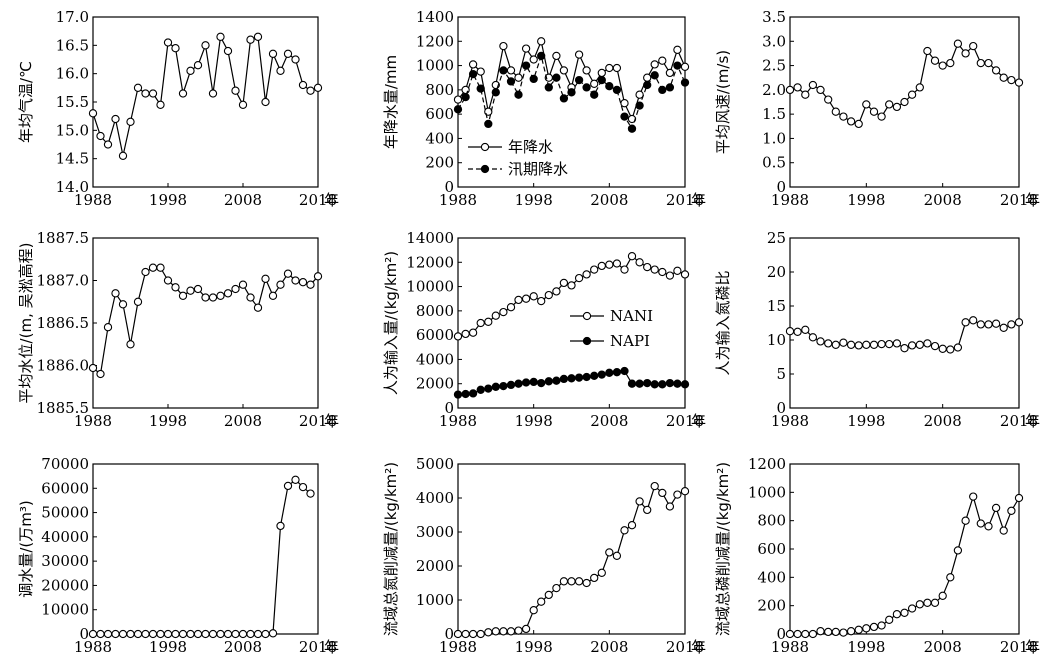 The height and width of the screenshot is (666, 1062). Describe the element at coordinates (449, 634) in the screenshot. I see `y-tick-label: 0` at that location.